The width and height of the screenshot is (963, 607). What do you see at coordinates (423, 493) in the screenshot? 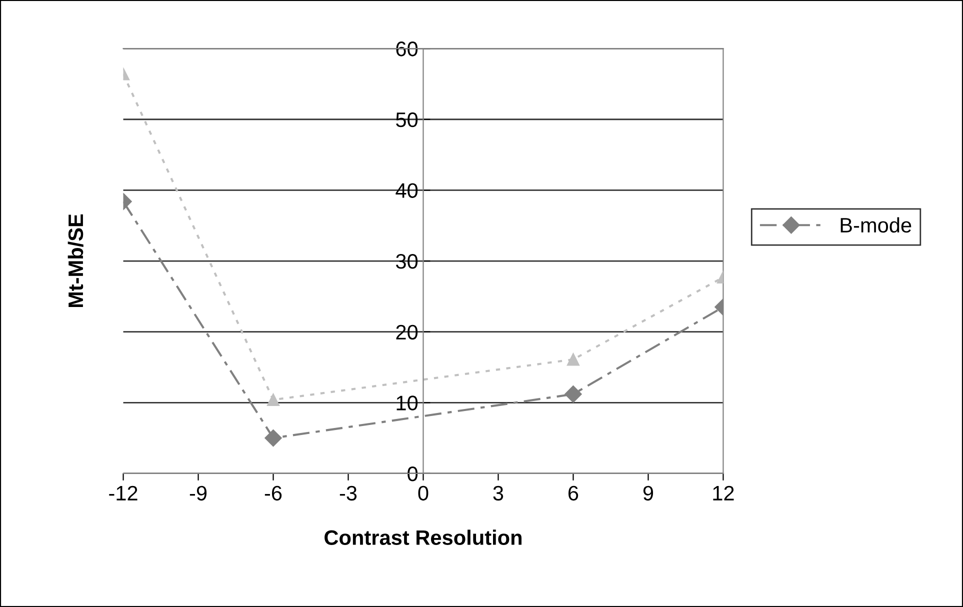
I see `x-tick-label: 0` at bounding box center [423, 493].